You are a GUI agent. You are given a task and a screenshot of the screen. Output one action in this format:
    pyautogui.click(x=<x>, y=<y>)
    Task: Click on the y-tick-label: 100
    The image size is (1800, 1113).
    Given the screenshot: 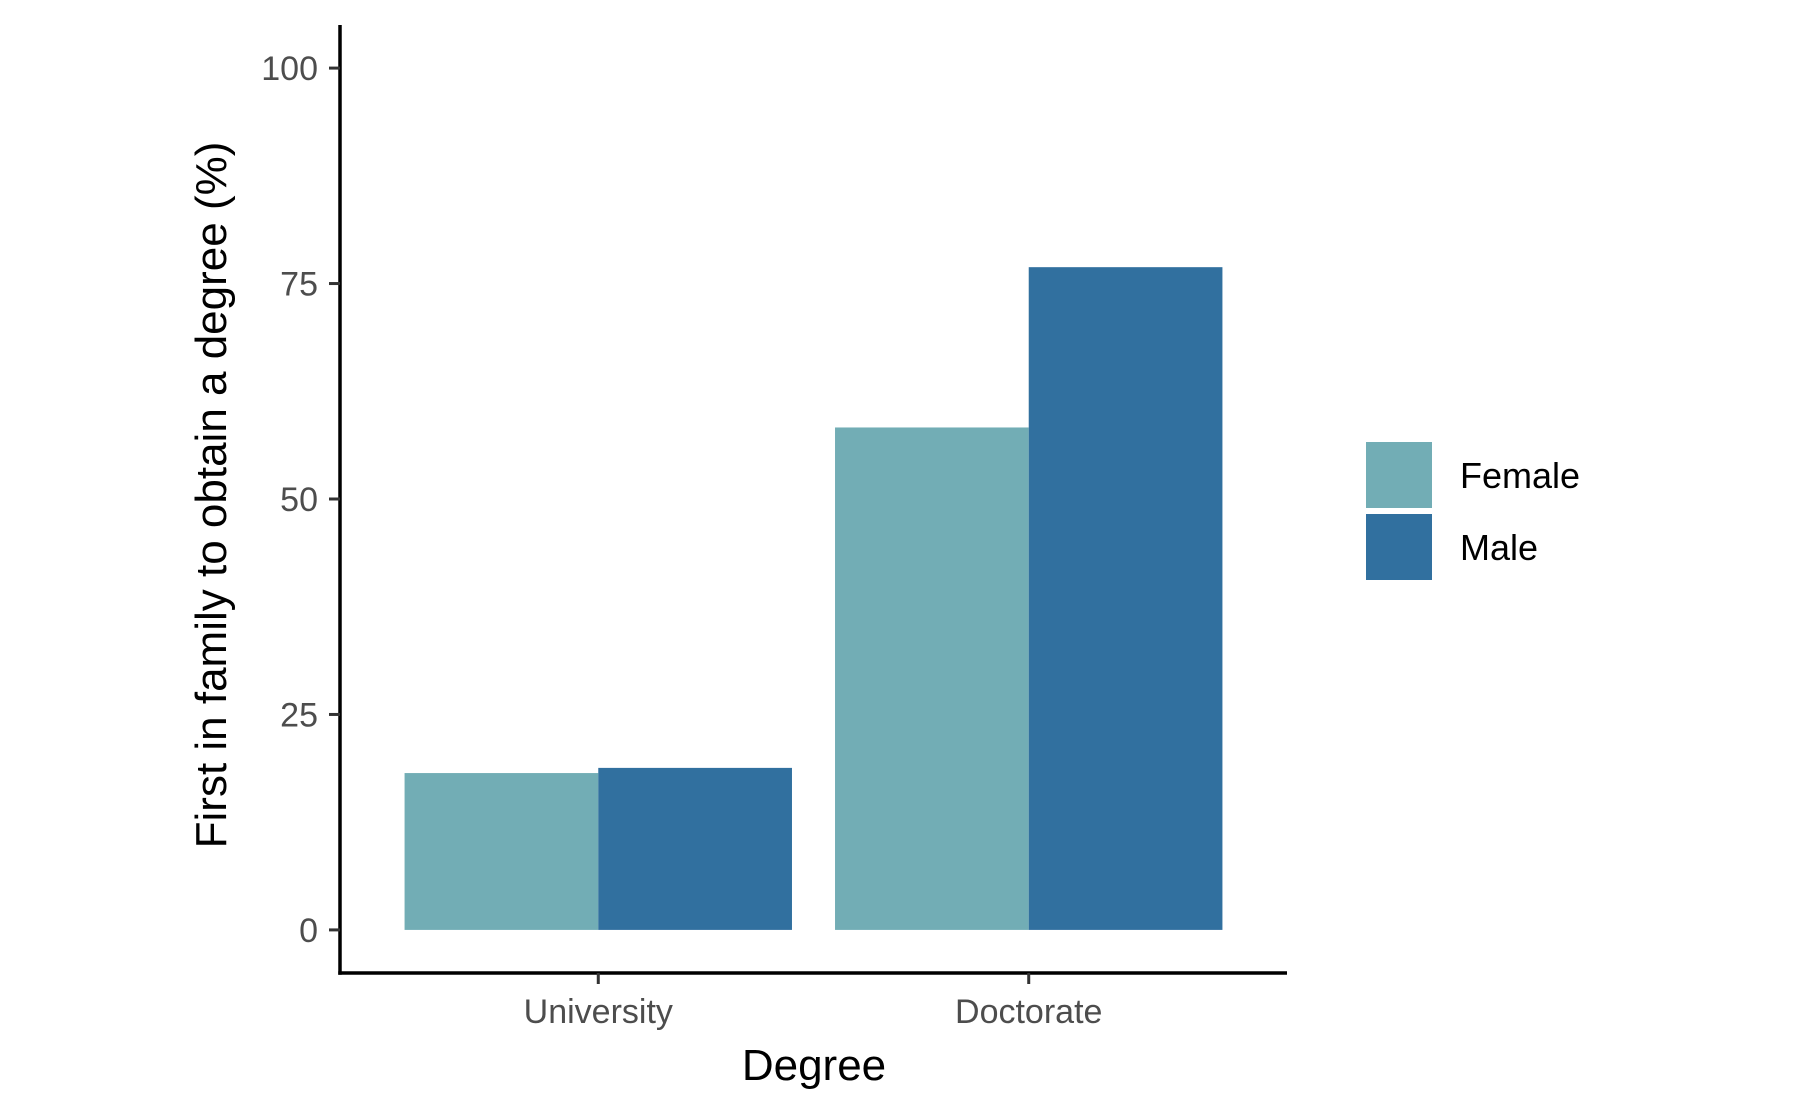 What is the action you would take?
    pyautogui.click(x=289, y=69)
    